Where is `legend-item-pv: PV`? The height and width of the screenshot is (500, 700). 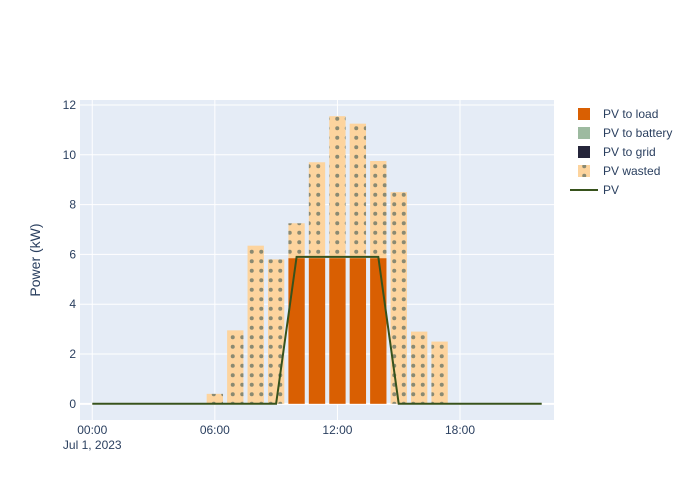 legend-item-pv: PV is located at coordinates (594, 190).